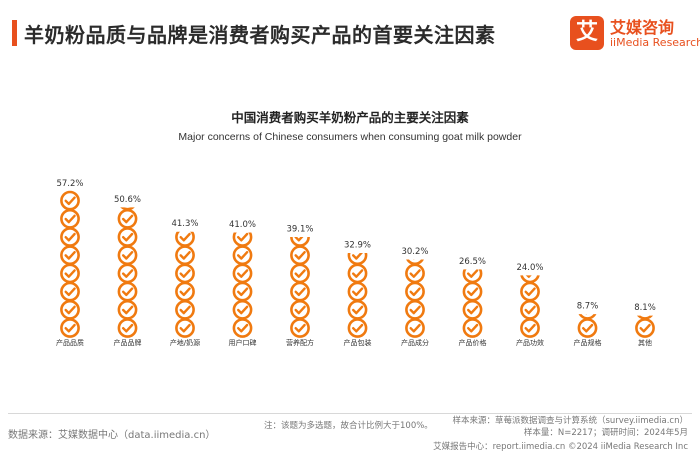  What do you see at coordinates (605, 433) in the screenshot?
I see `sample-info: 样本量：N=2217；调研时间：2024年5月` at bounding box center [605, 433].